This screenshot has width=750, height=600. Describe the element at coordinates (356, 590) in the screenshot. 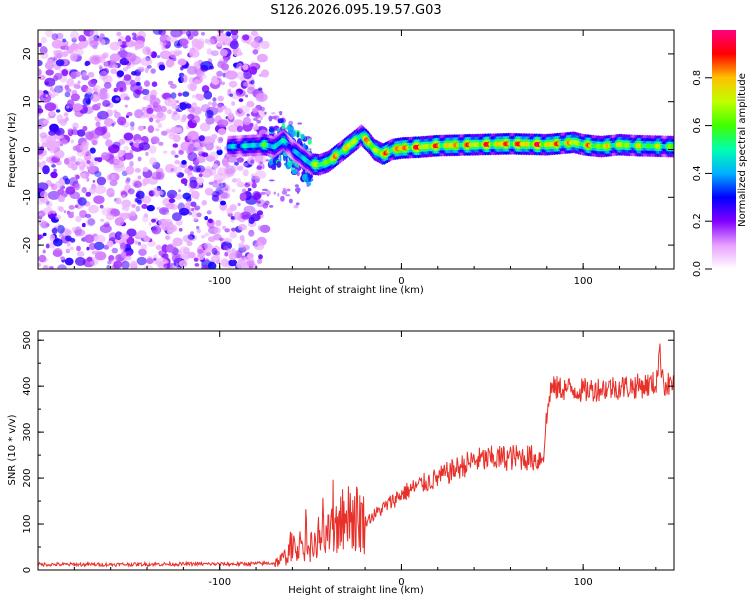

I see `snr-x-axis-label: Height of straight line (km)` at that location.